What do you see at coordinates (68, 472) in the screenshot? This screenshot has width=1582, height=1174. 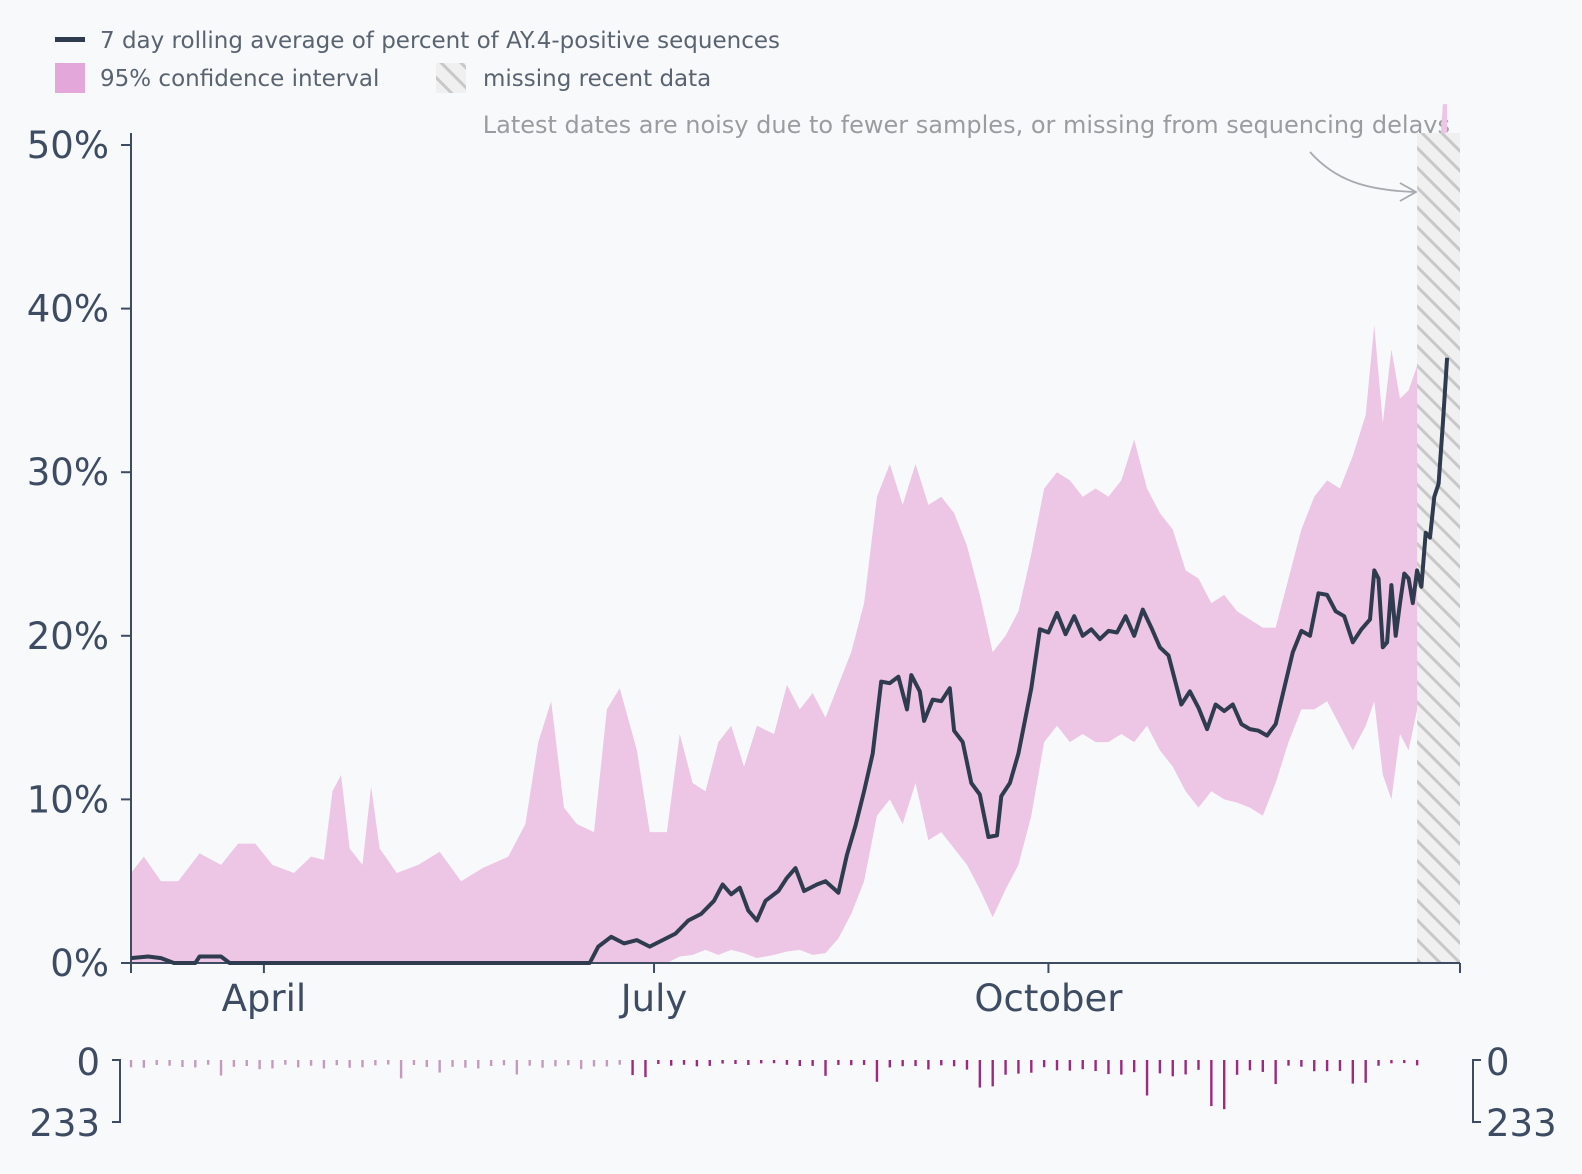 I see `y-tick-label-30: 30%` at bounding box center [68, 472].